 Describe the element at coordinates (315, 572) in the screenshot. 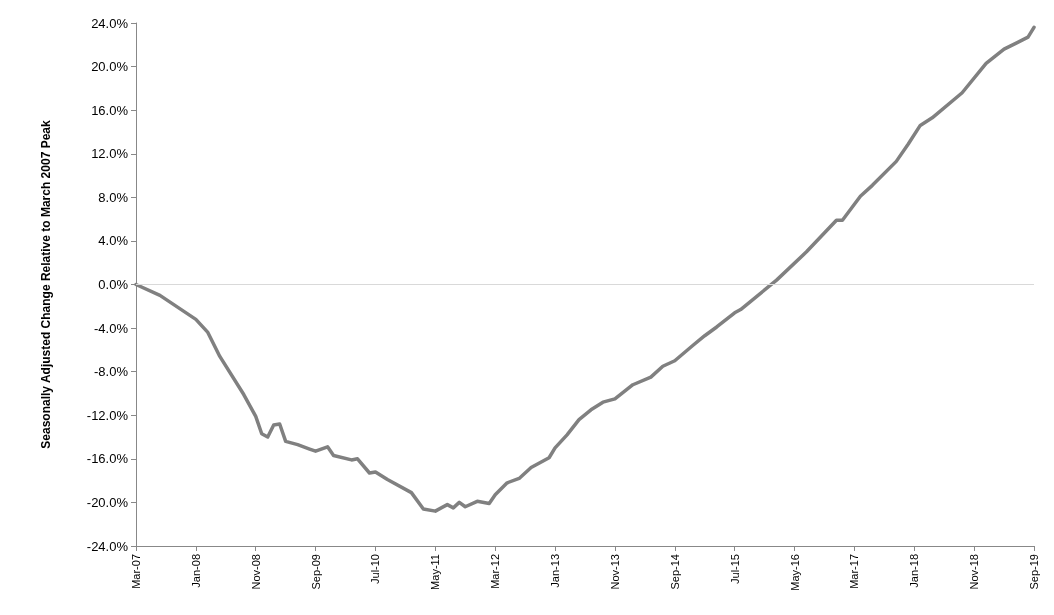

I see `x-tick-label: Sep-09` at that location.